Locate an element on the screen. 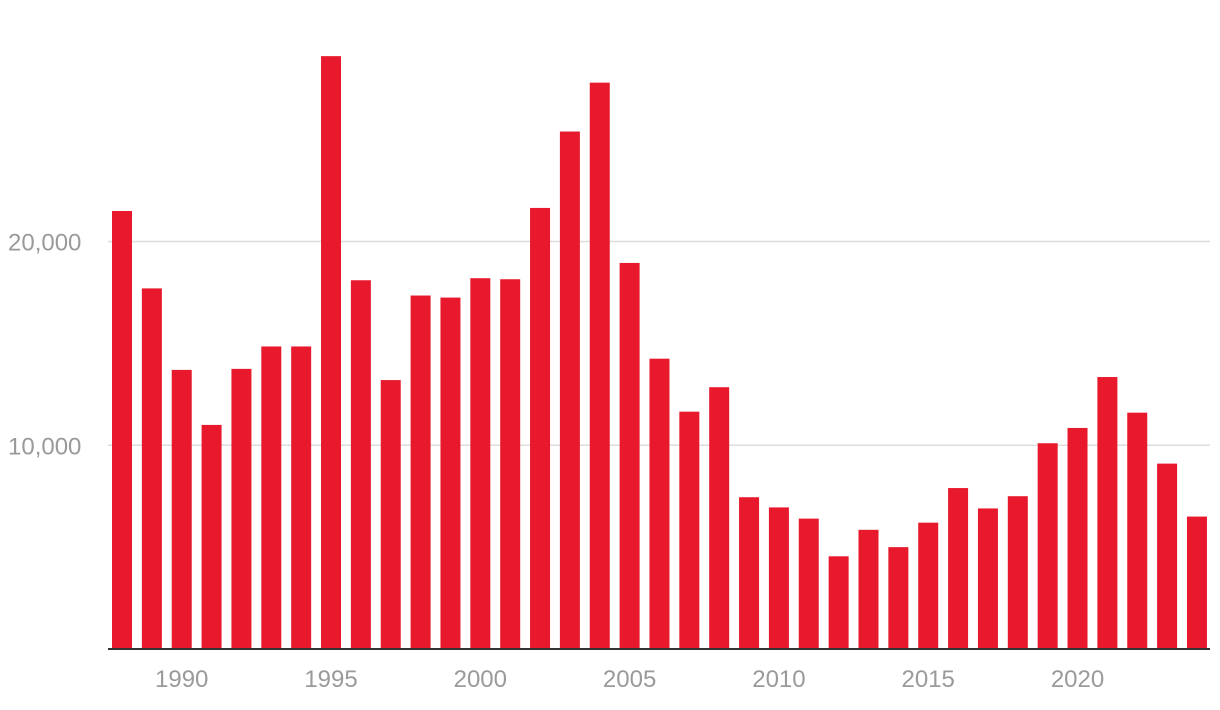 The image size is (1220, 710). bar-2021 is located at coordinates (1107, 513).